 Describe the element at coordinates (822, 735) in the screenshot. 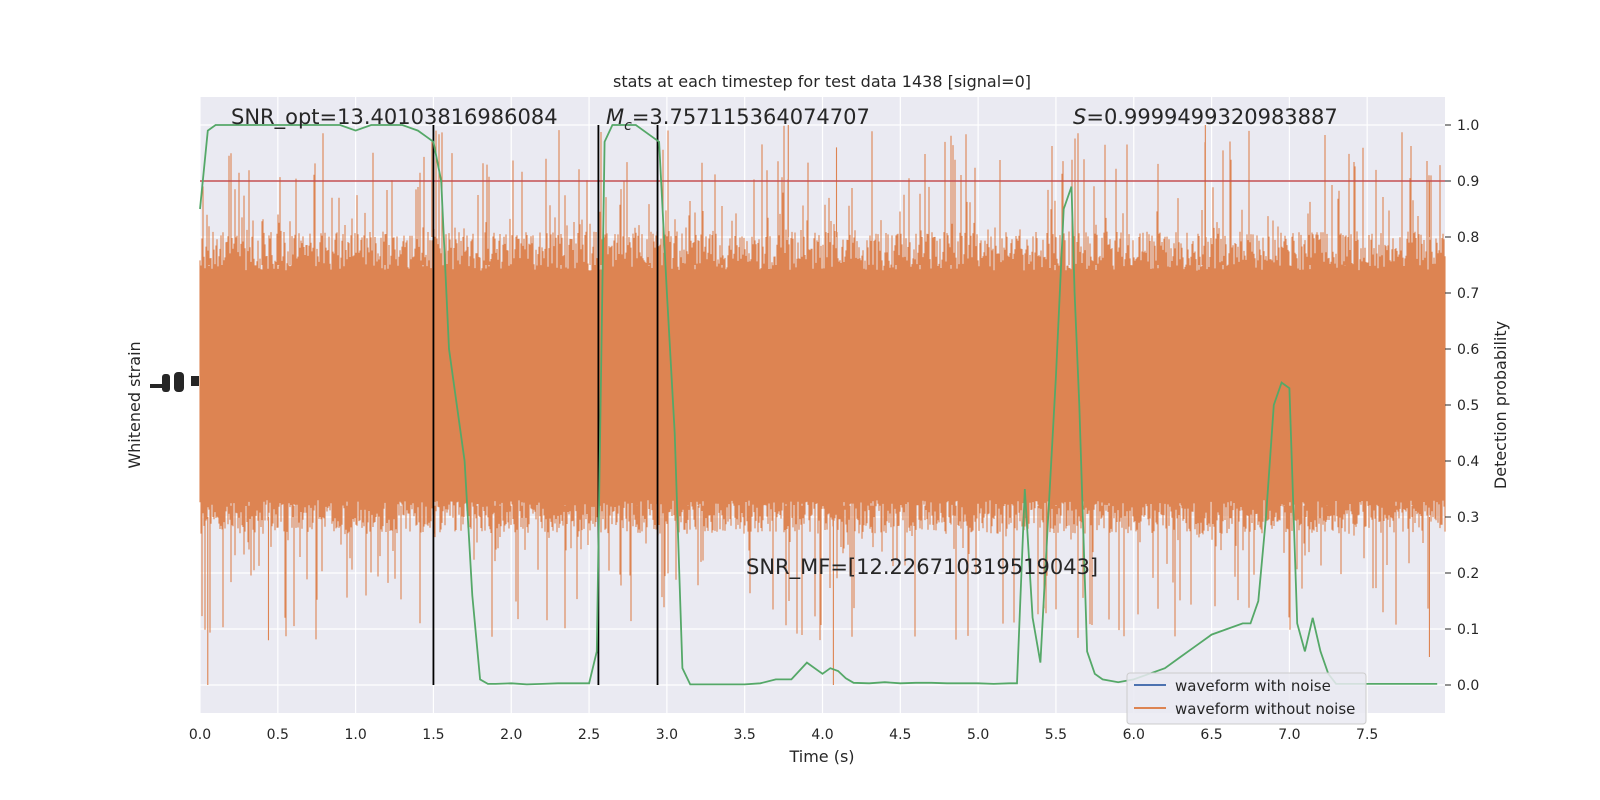

I see `x-tick-label: 4.0` at that location.